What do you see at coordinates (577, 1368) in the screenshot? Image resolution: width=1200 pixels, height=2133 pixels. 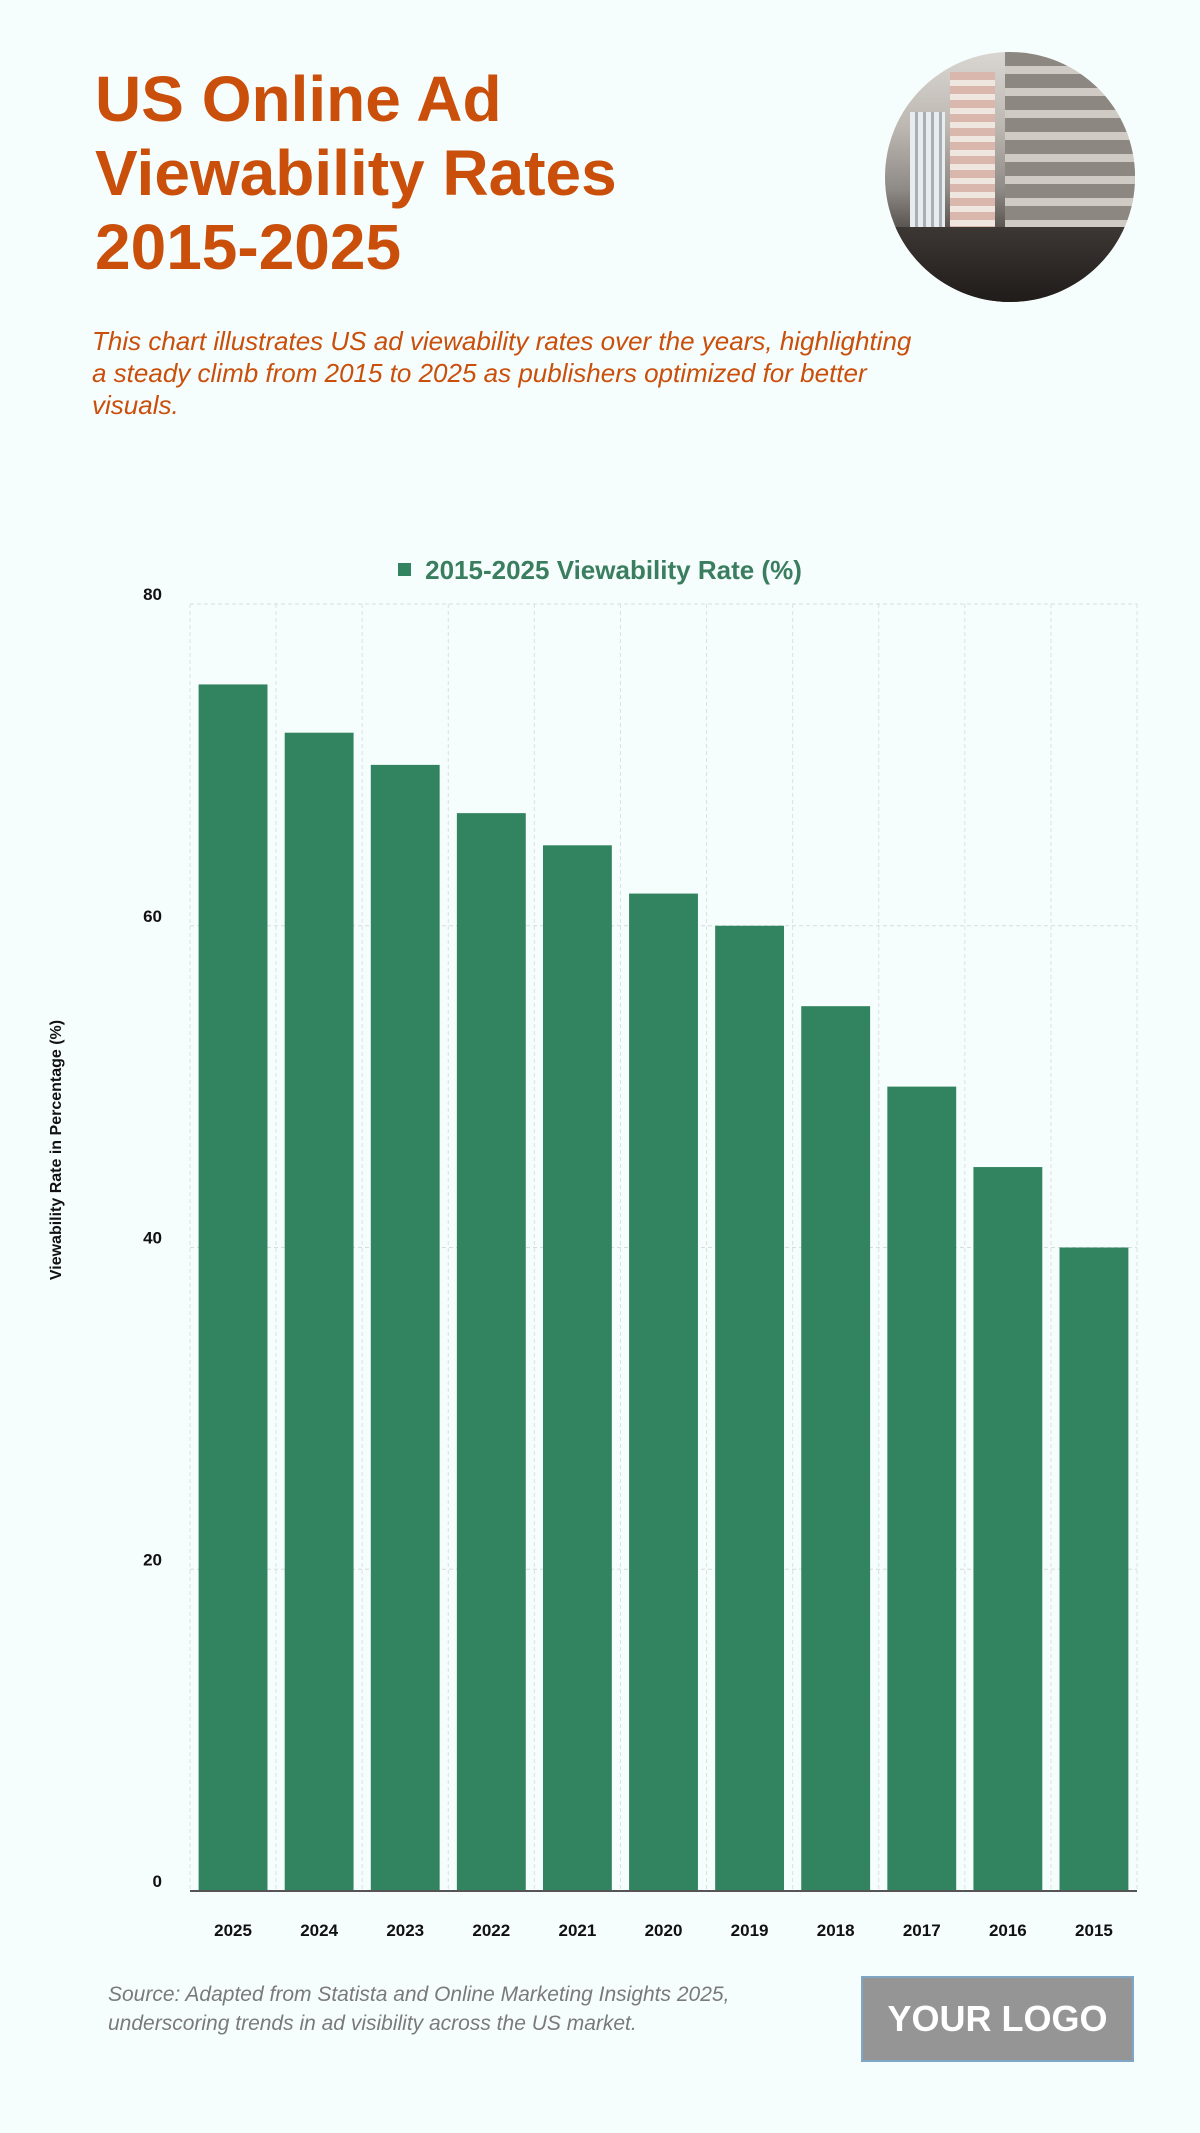 I see `bar-2021` at bounding box center [577, 1368].